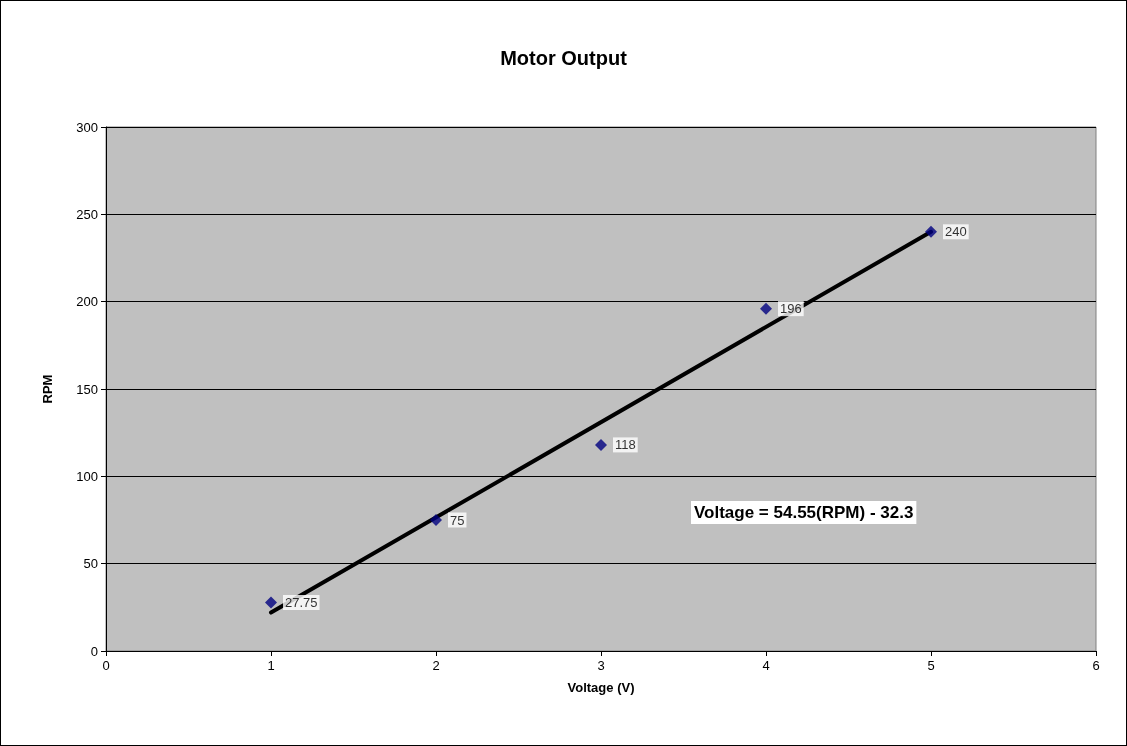 This screenshot has height=746, width=1127. Describe the element at coordinates (804, 512) in the screenshot. I see `annotation: Voltage = 54.55(RPM) - 32.3` at that location.